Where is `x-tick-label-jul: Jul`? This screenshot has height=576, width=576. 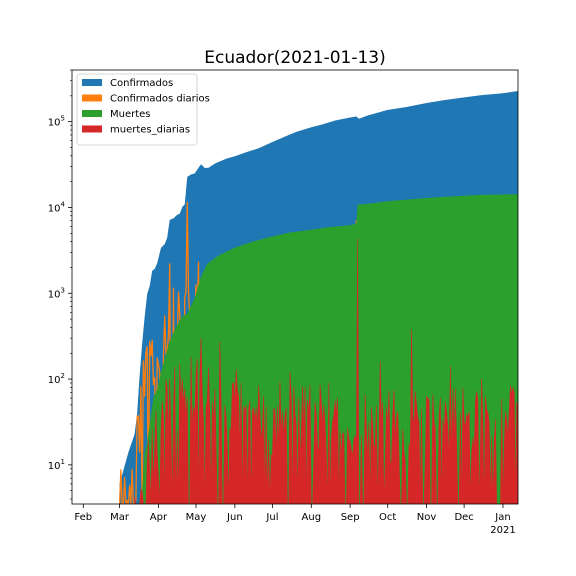 x-tick-label-jul: Jul is located at coordinates (271, 517).